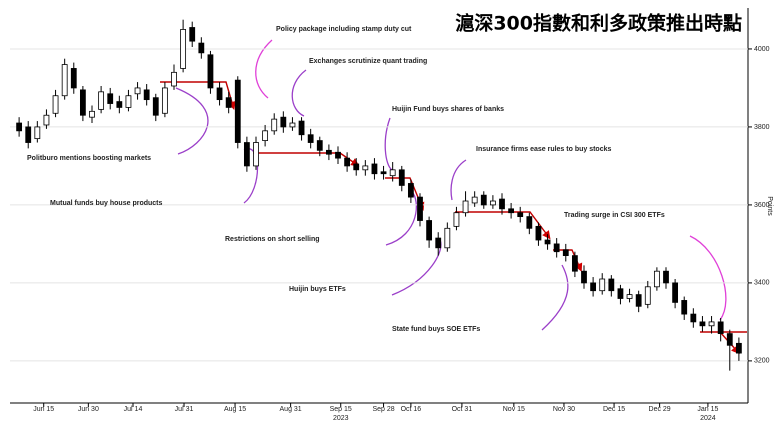  I want to click on chart-title: 滬深300指數和利多政策推出時點, so click(598, 23).